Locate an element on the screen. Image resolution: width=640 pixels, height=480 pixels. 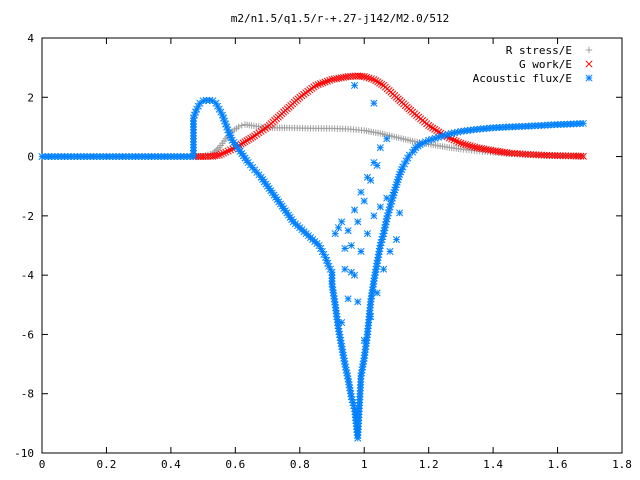
legend-marker is located at coordinates (589, 78).